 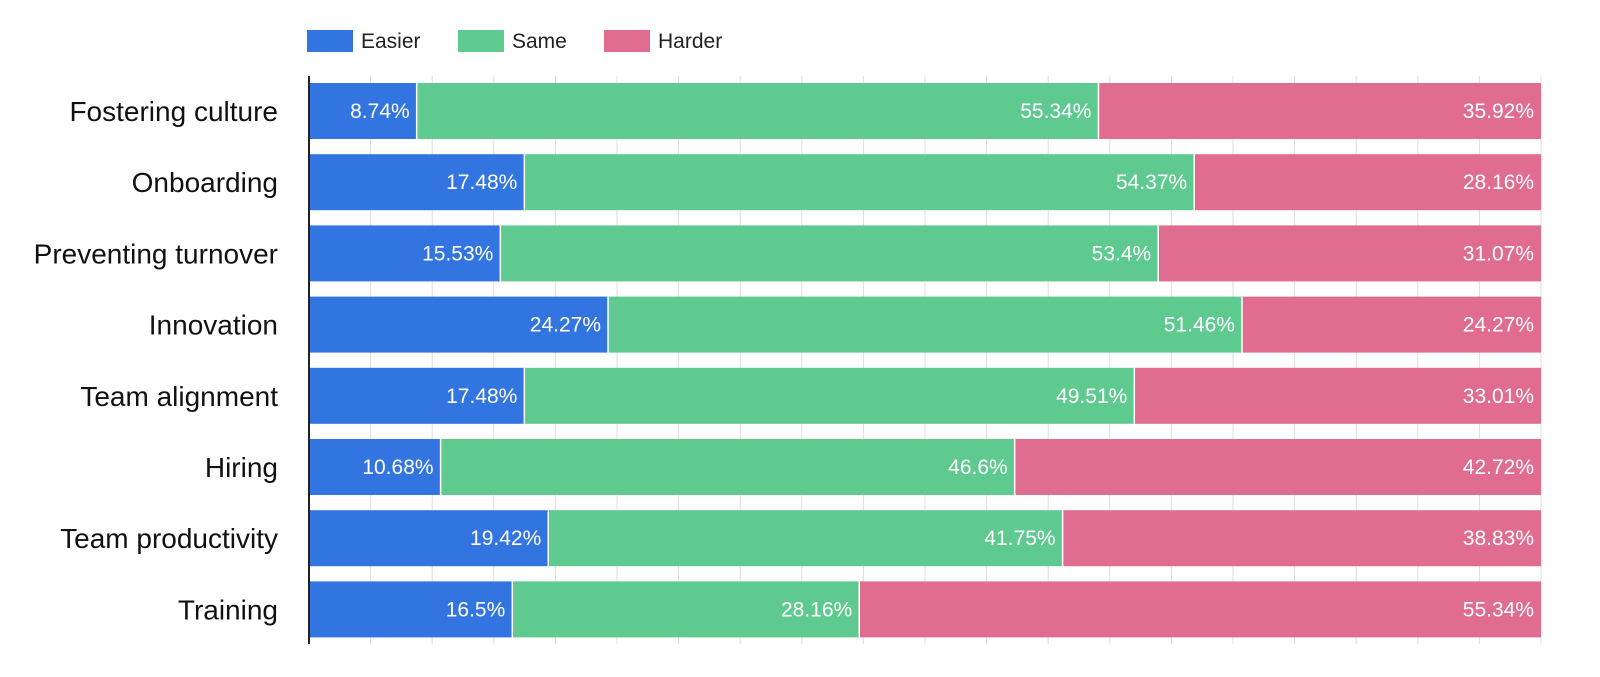 What do you see at coordinates (397, 467) in the screenshot?
I see `value-label-easier-hiring: 10.68%` at bounding box center [397, 467].